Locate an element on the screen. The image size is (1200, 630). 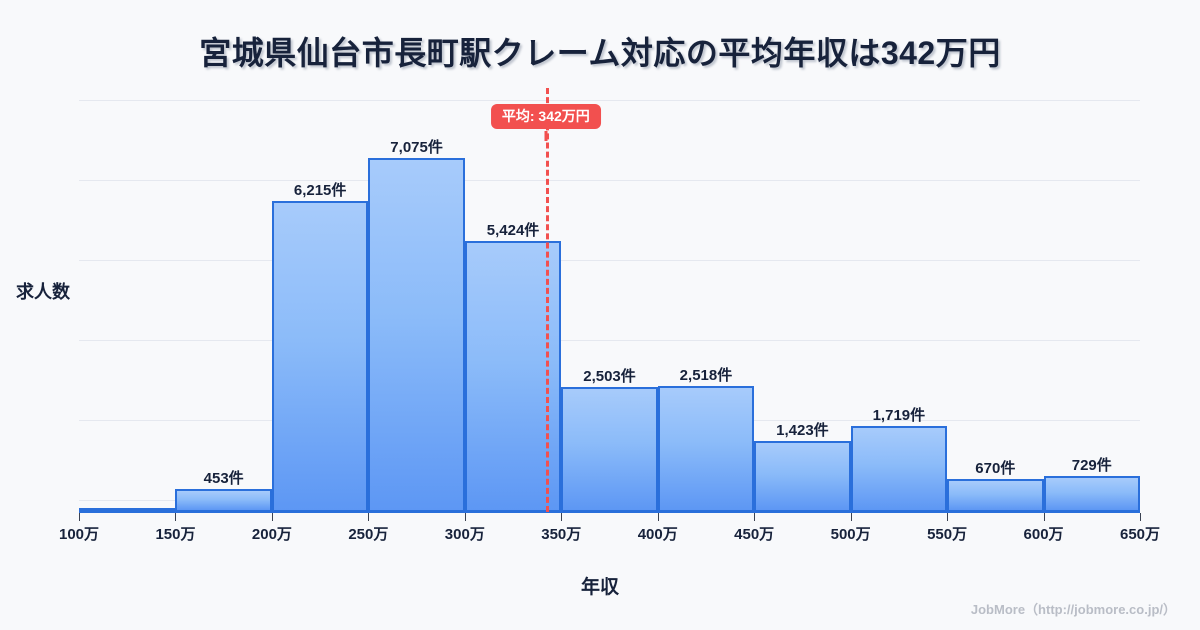
footer-credit: JobMore（http://jobmore.co.jp/） is located at coordinates (1073, 609).